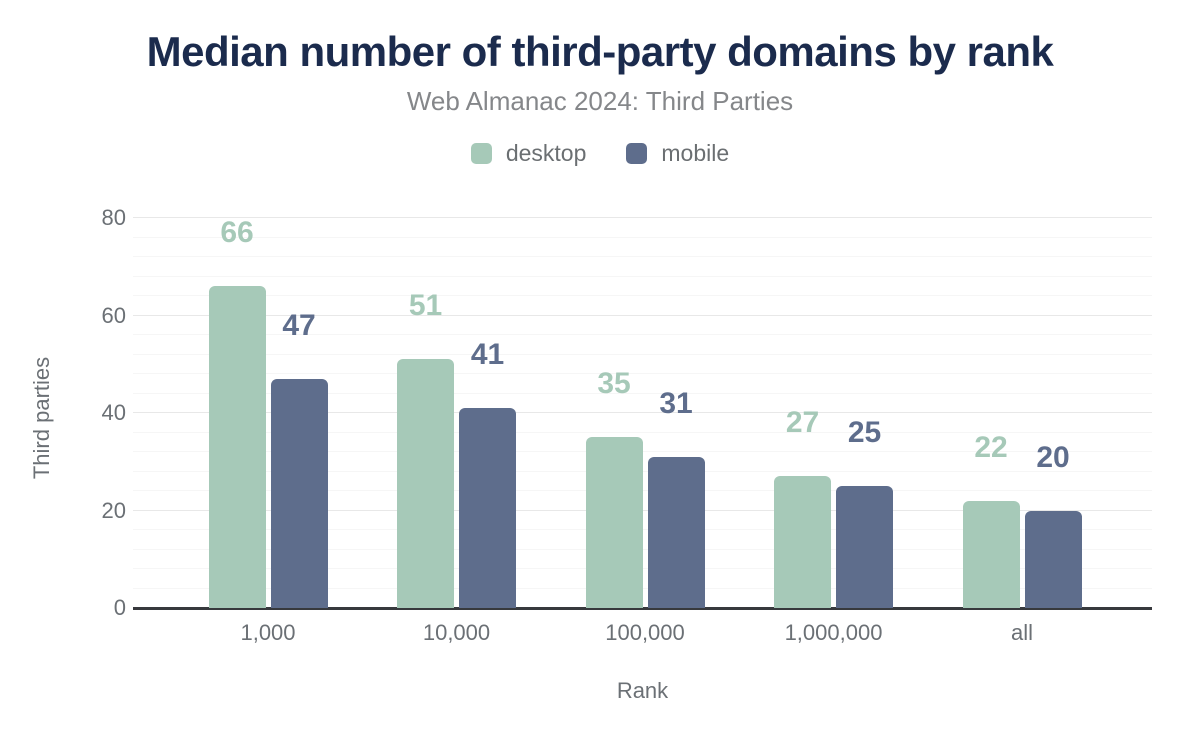 Image resolution: width=1200 pixels, height=742 pixels. I want to click on x-tick-label: 10,000, so click(456, 632).